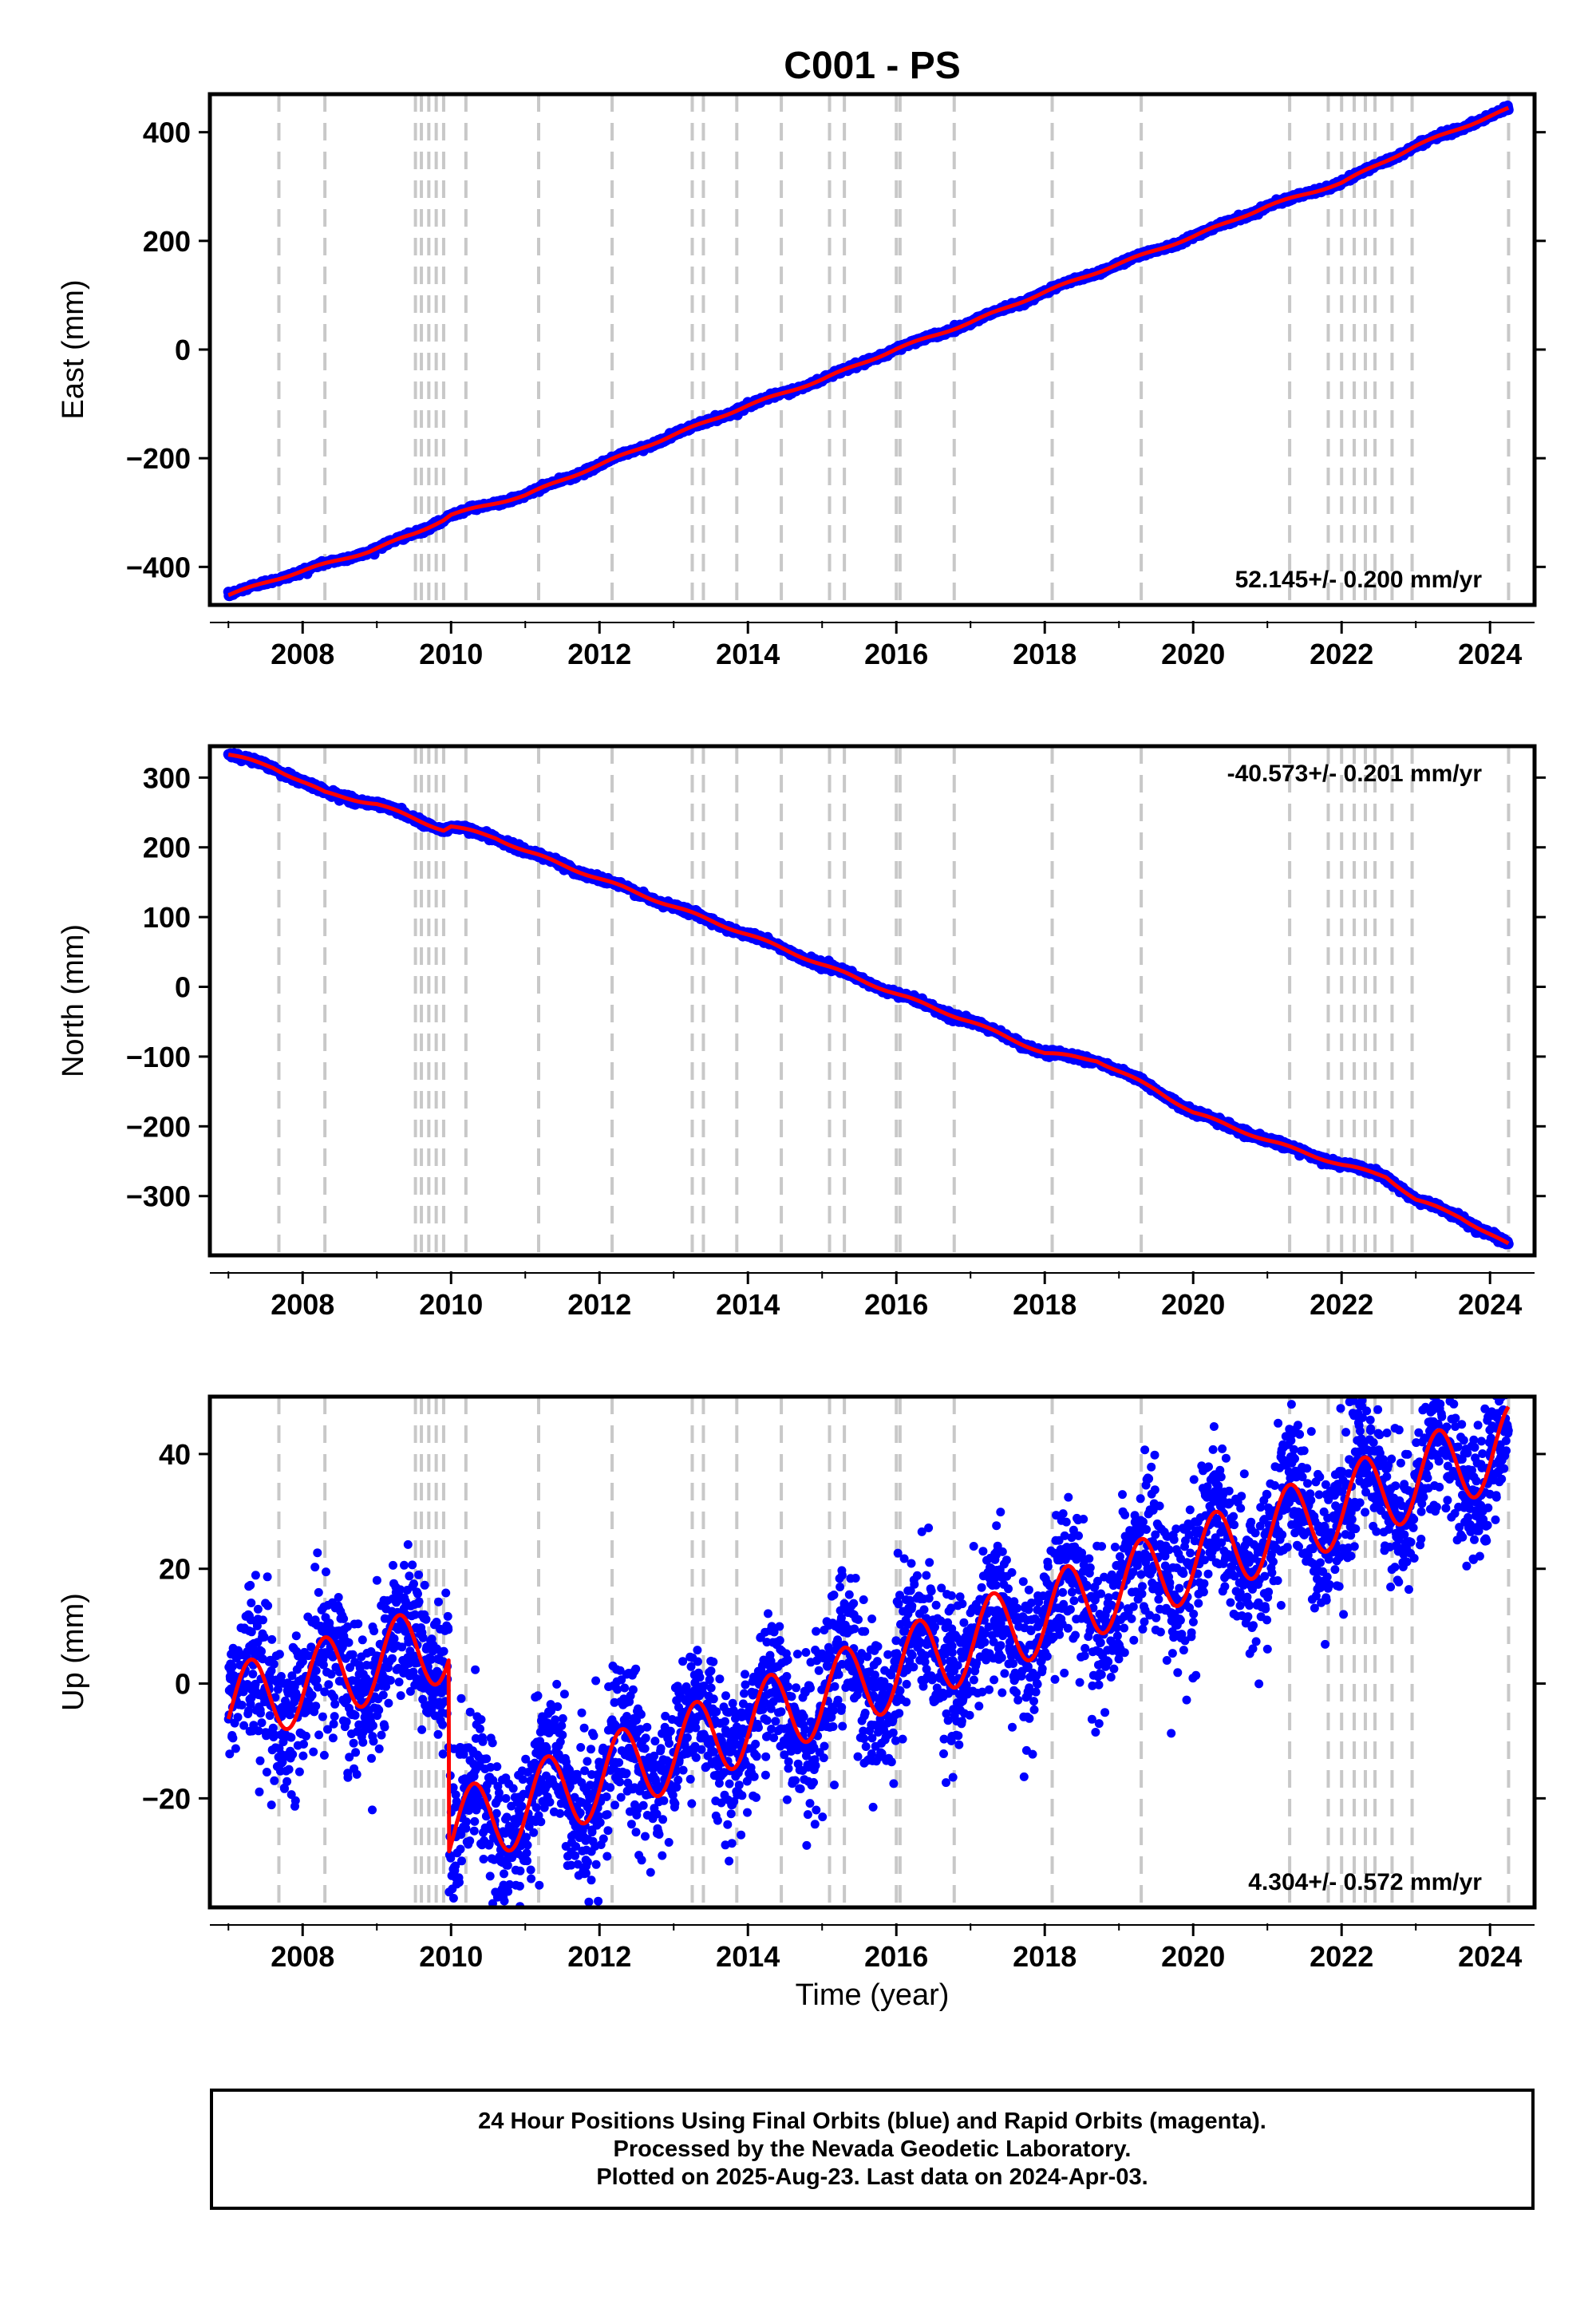  What do you see at coordinates (302, 654) in the screenshot?
I see `x-tick-label: 2008` at bounding box center [302, 654].